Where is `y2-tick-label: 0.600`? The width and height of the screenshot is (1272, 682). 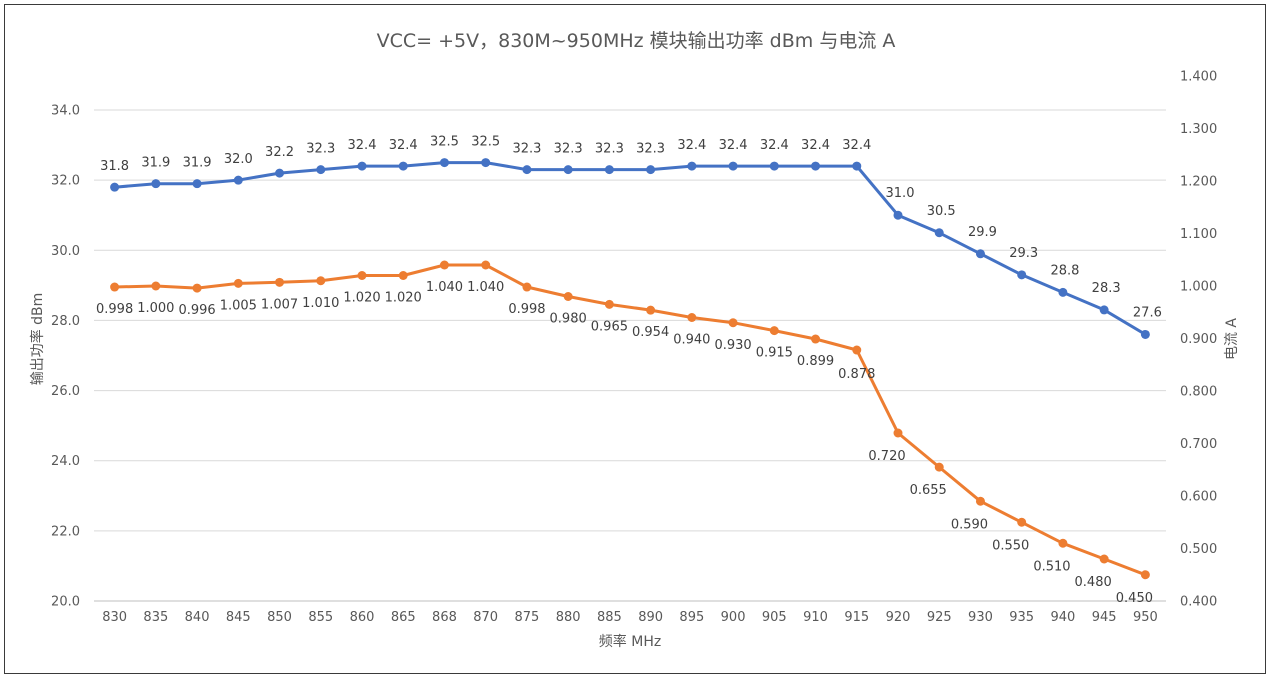
y2-tick-label: 0.600 is located at coordinates (1198, 497).